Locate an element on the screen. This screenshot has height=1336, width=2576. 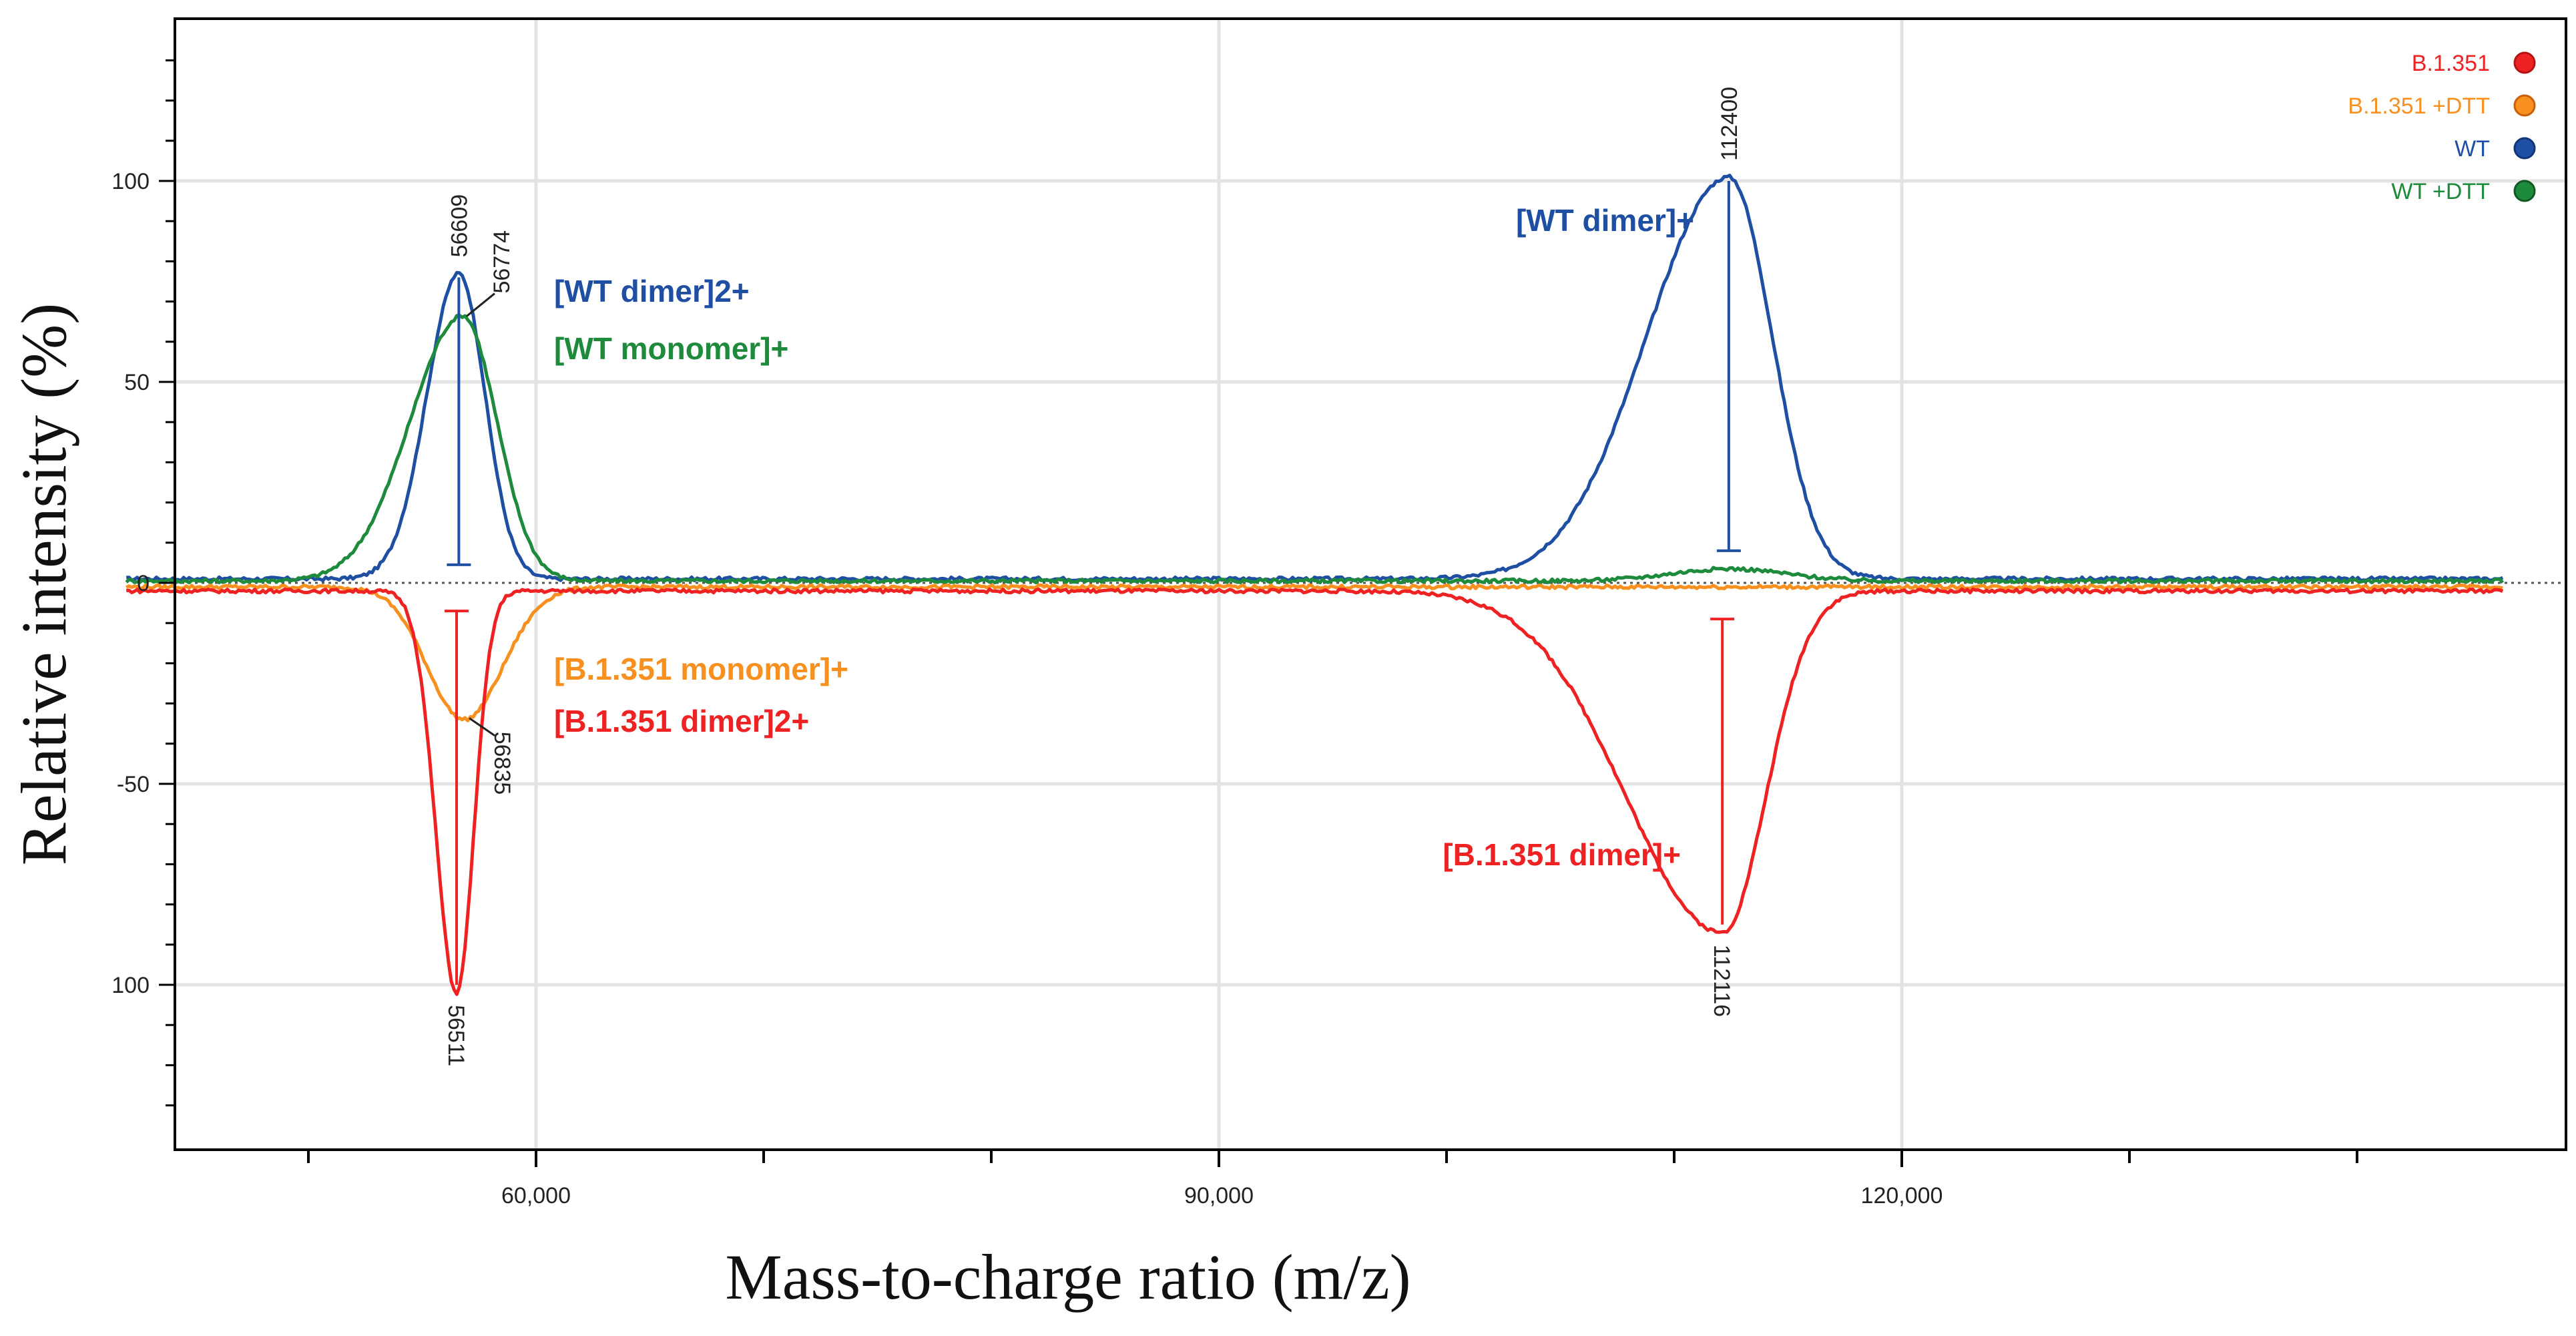
legend-label-wt-dtt: WT +DTT is located at coordinates (2440, 191).